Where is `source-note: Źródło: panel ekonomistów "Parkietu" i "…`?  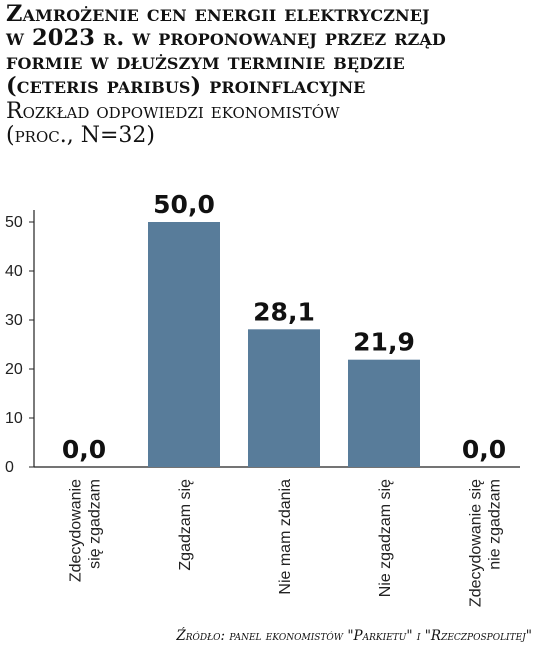
source-note: Źródło: panel ekonomistów "Parkietu" i "… is located at coordinates (354, 636).